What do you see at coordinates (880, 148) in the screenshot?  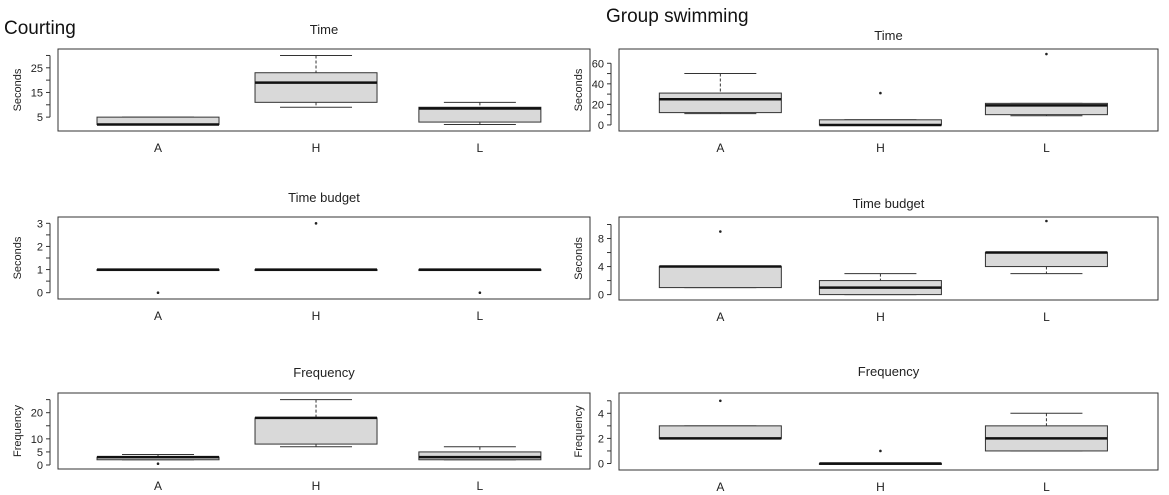 I see `group-swimming-time-xtick-label-h: H` at bounding box center [880, 148].